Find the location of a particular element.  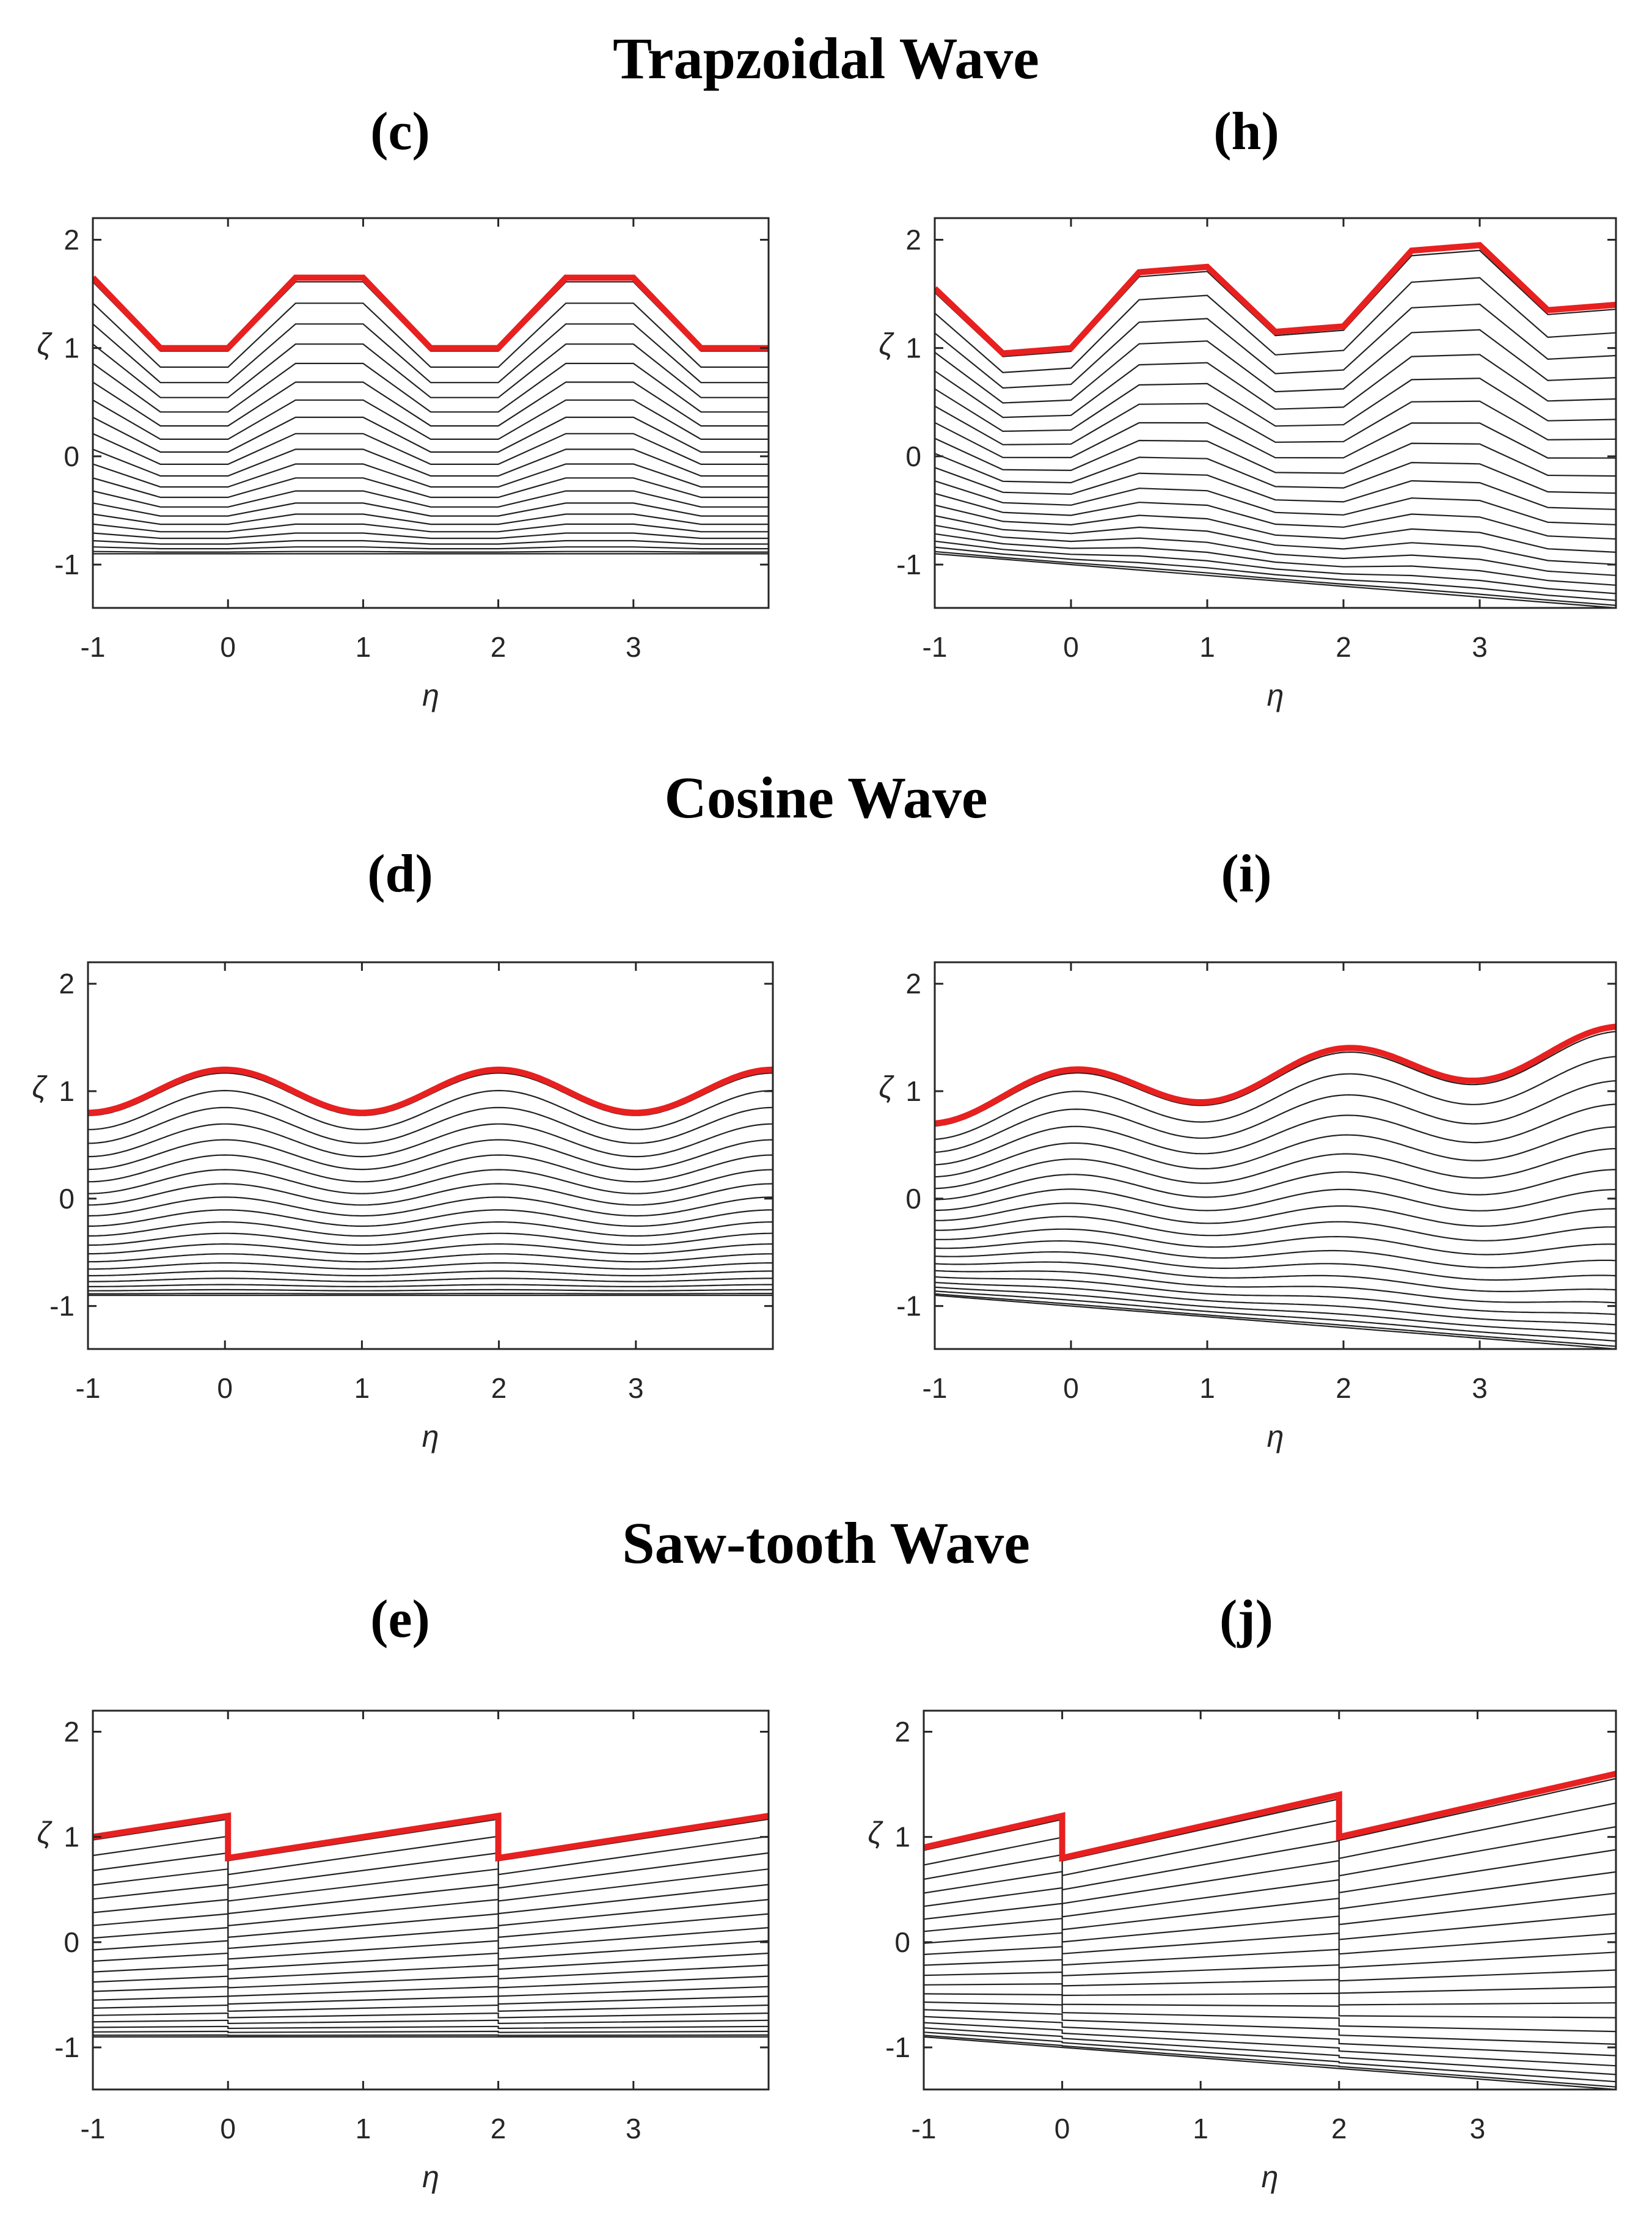

xaxis-label-c: η is located at coordinates (430, 695).